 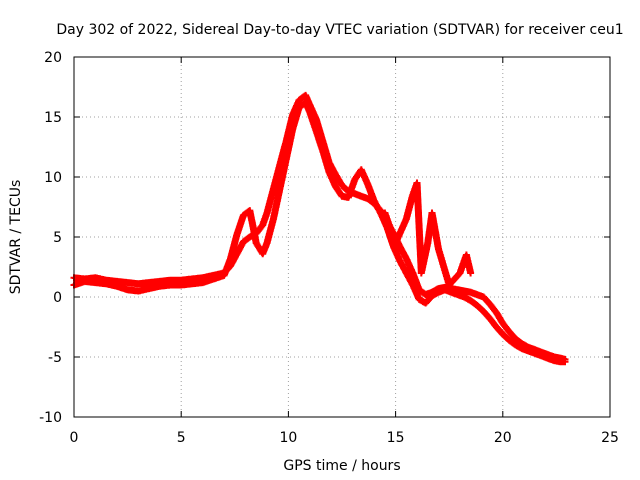 I want to click on x-tick-label: 20, so click(x=503, y=438).